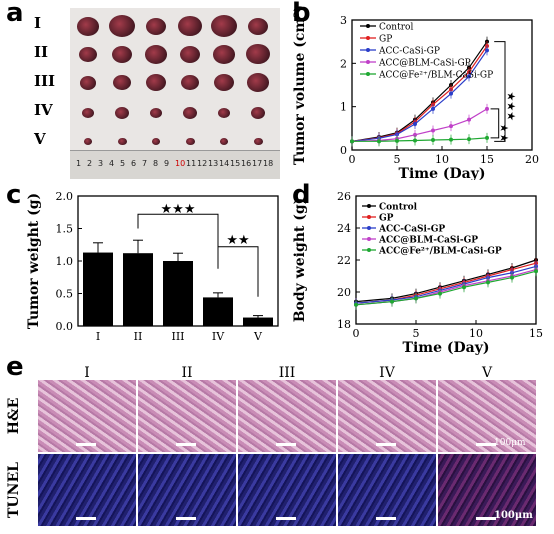 The width and height of the screenshot is (554, 534). What do you see at coordinates (487, 373) in the screenshot?
I see `histology-column-label: V` at bounding box center [487, 373].